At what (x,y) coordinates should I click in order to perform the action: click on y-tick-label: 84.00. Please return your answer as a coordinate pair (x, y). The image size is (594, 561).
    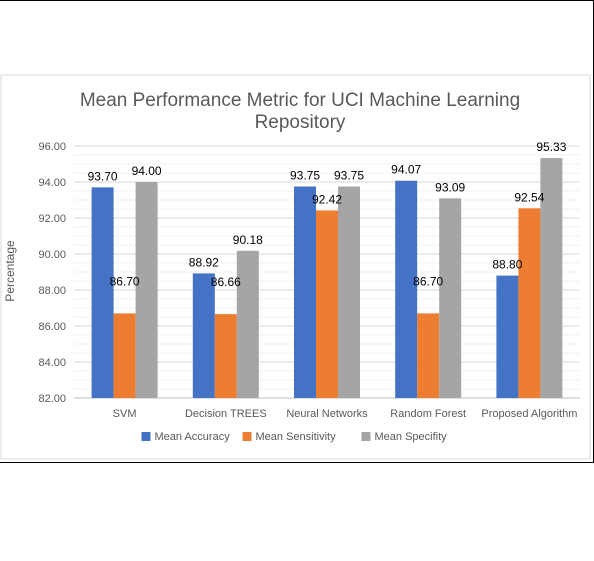
    Looking at the image, I should click on (52, 363).